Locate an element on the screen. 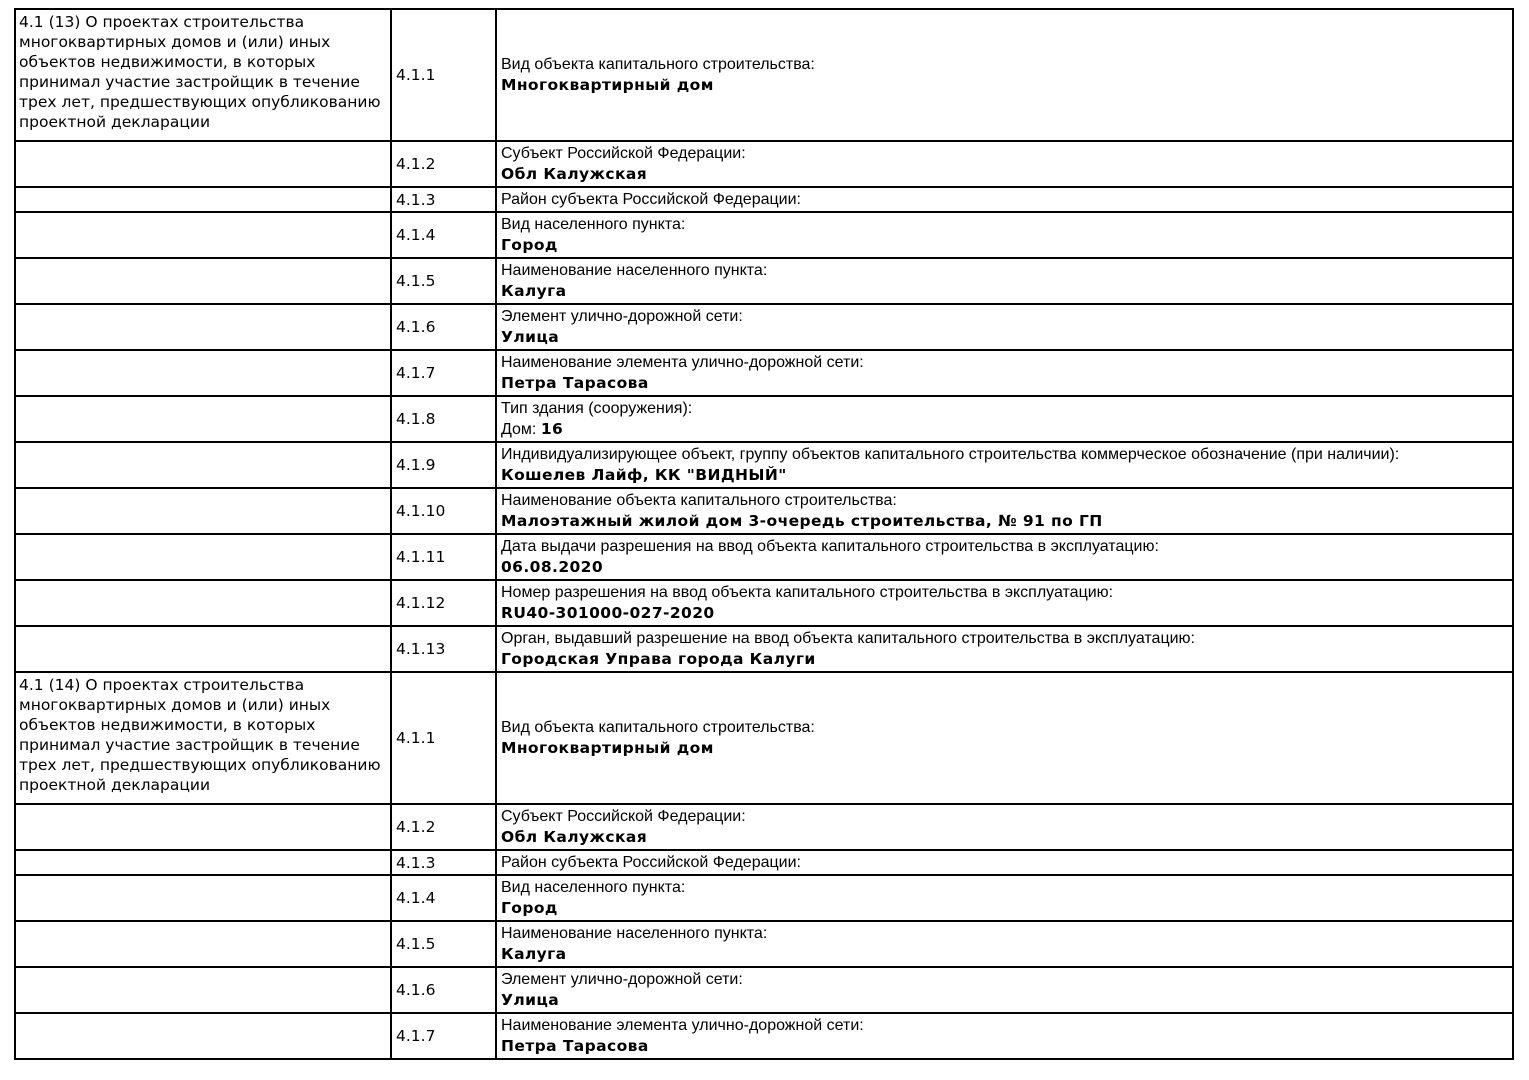 The width and height of the screenshot is (1529, 1080). row-content-cell: Элемент улично-дорожной сети: Улица is located at coordinates (1004, 327).